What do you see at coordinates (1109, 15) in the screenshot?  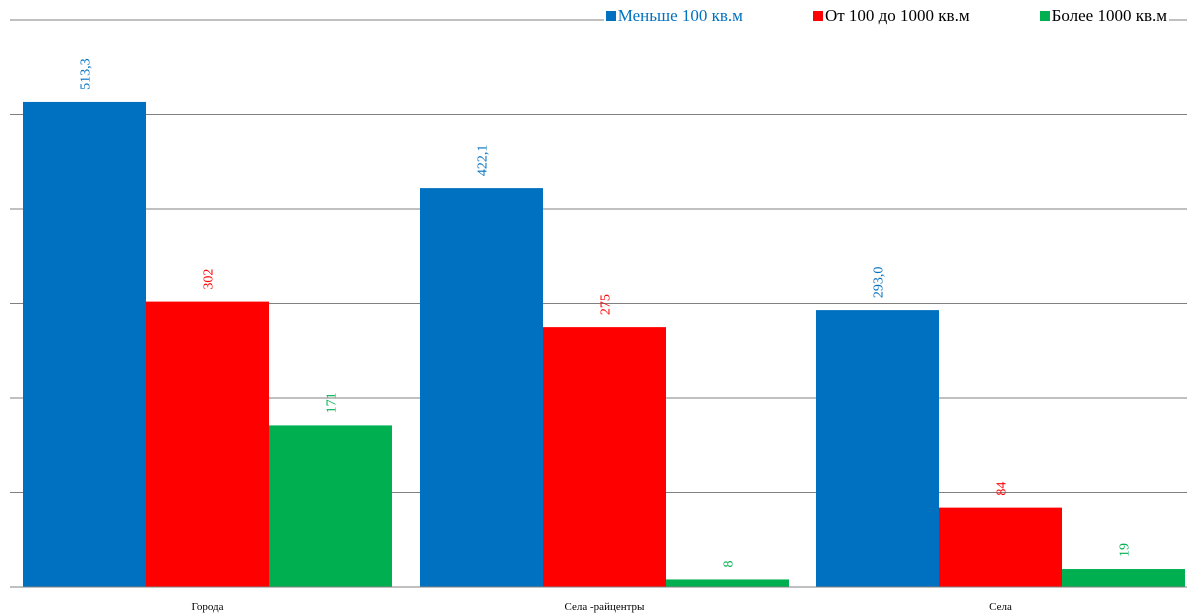 I see `legend-label: Более 1000 кв.м` at bounding box center [1109, 15].